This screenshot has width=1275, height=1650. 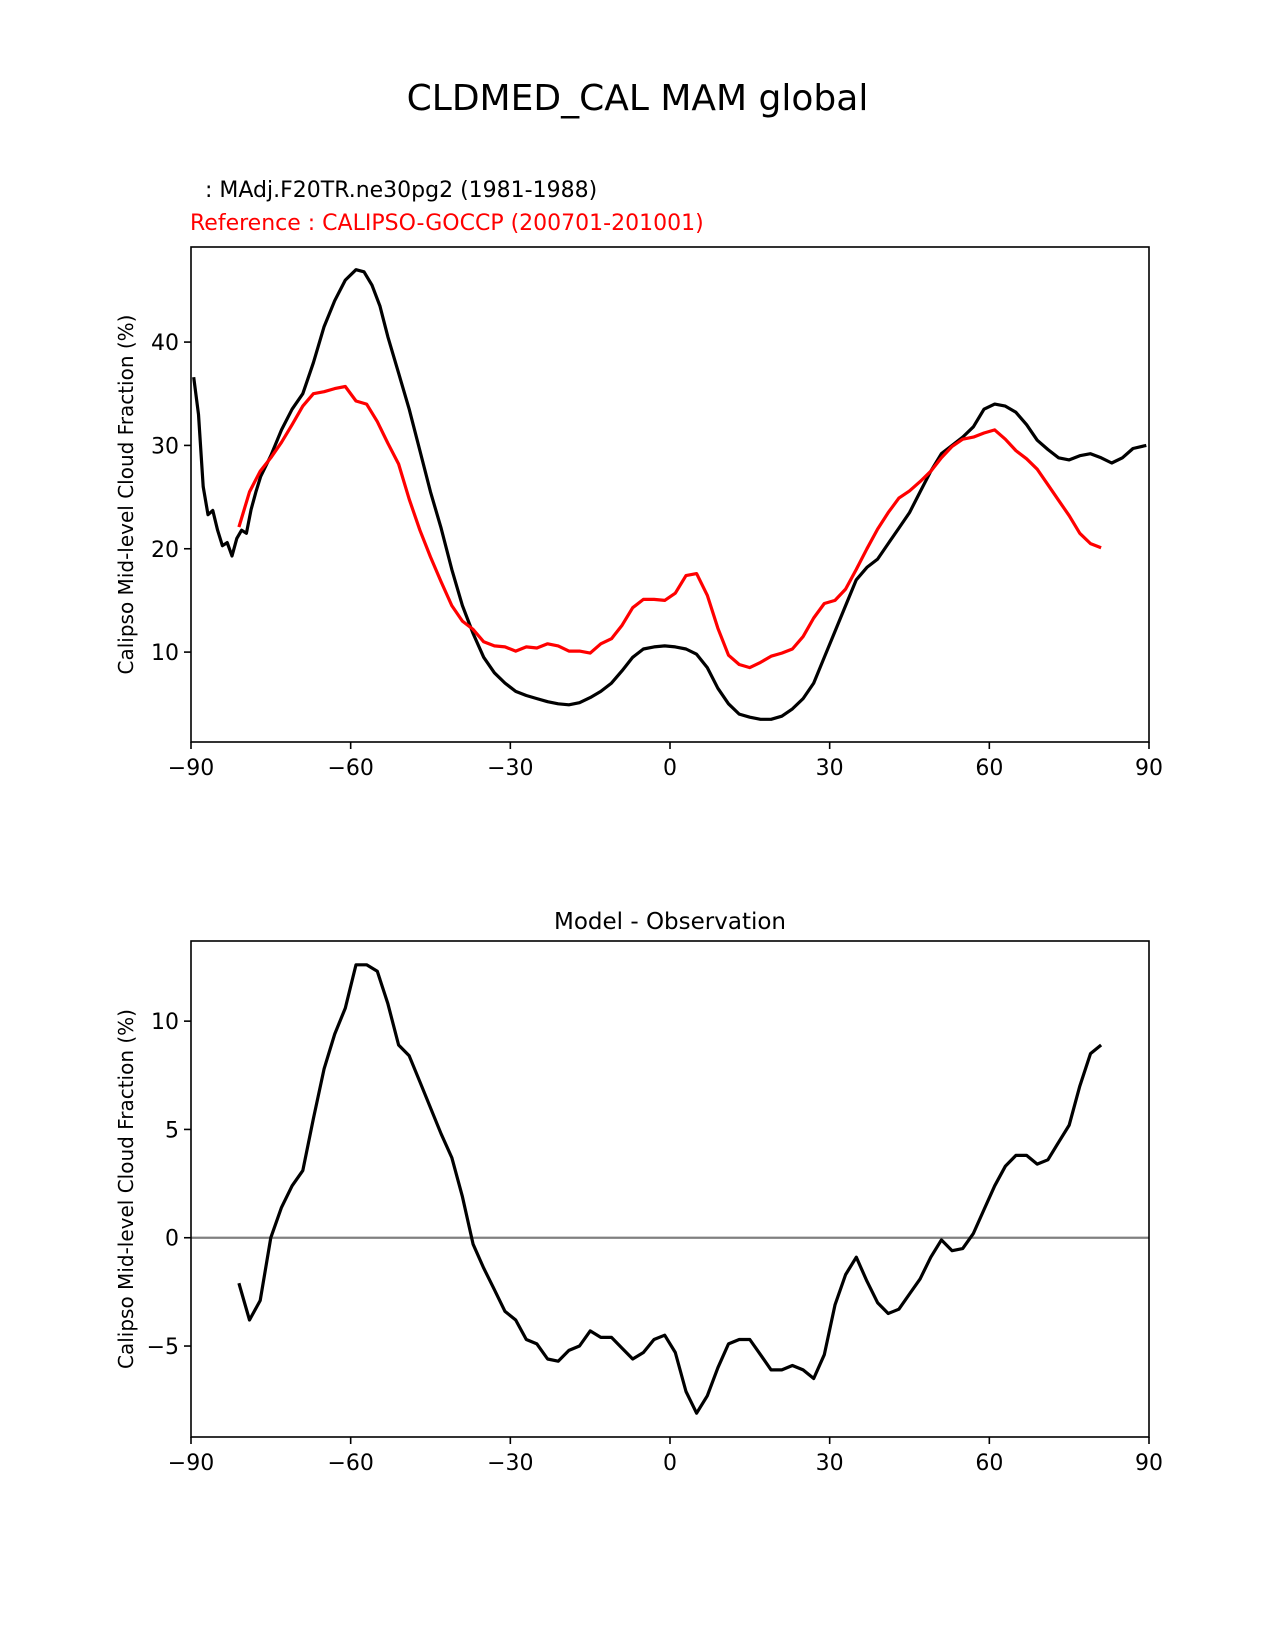 What do you see at coordinates (670, 922) in the screenshot?
I see `panel-title: Model - Observation` at bounding box center [670, 922].